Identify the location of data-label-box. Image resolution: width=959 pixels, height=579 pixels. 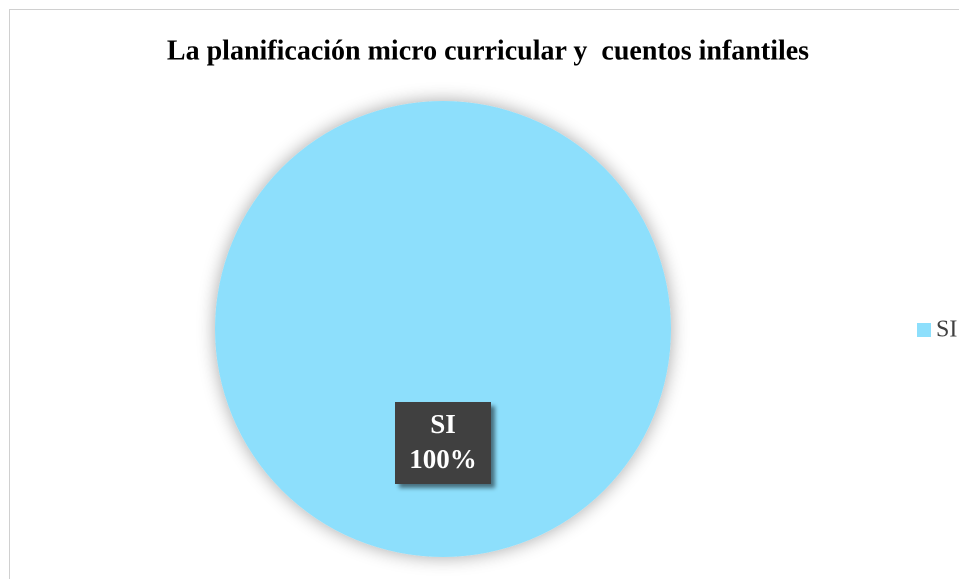
(443, 443).